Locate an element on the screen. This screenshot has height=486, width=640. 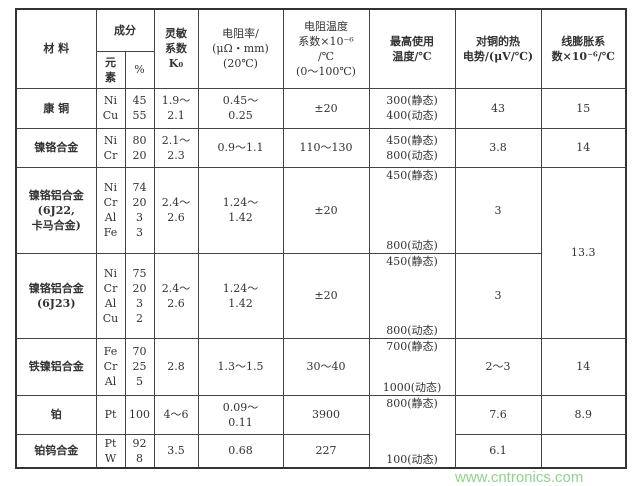
k0: 2.8 is located at coordinates (176, 366).